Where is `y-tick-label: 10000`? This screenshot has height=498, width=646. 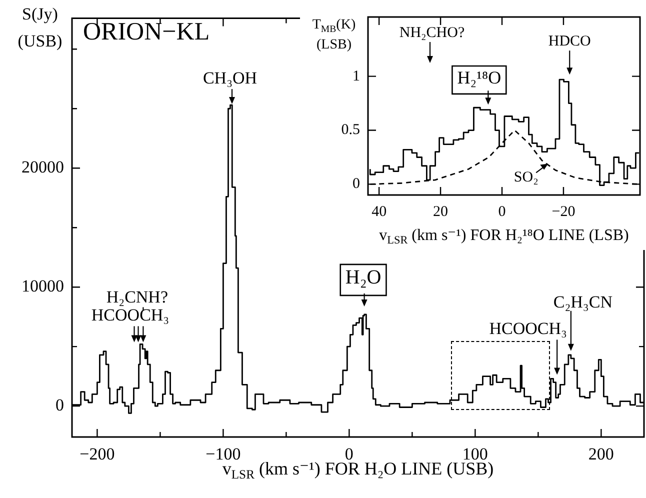
y-tick-label: 10000 is located at coordinates (43, 286).